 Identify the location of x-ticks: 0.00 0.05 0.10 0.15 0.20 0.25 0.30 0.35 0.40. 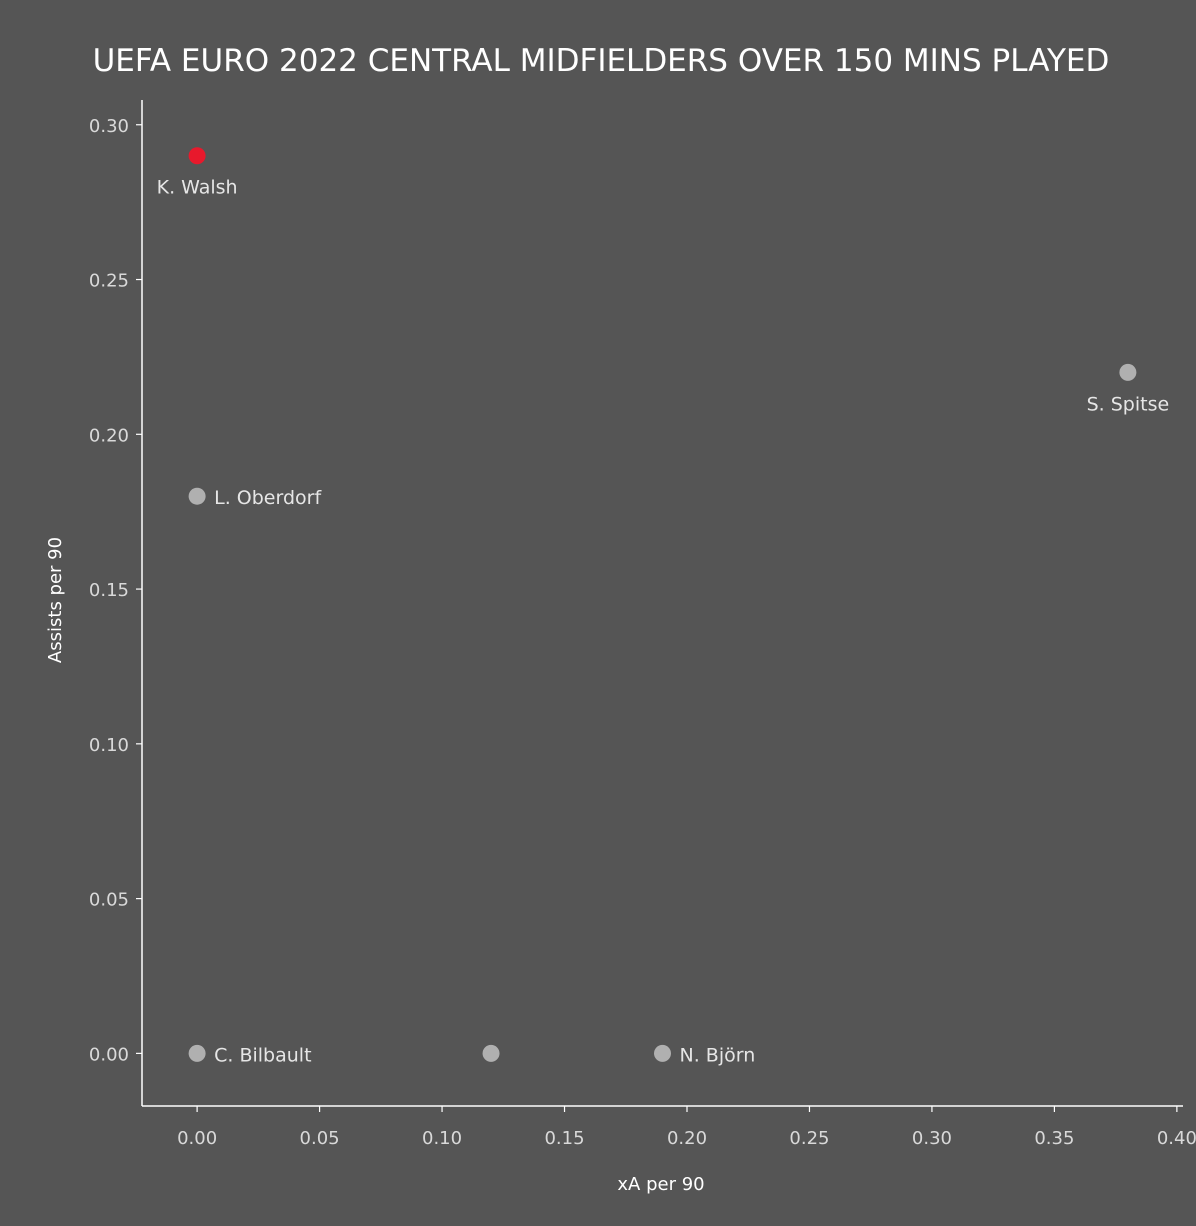
(686, 1127).